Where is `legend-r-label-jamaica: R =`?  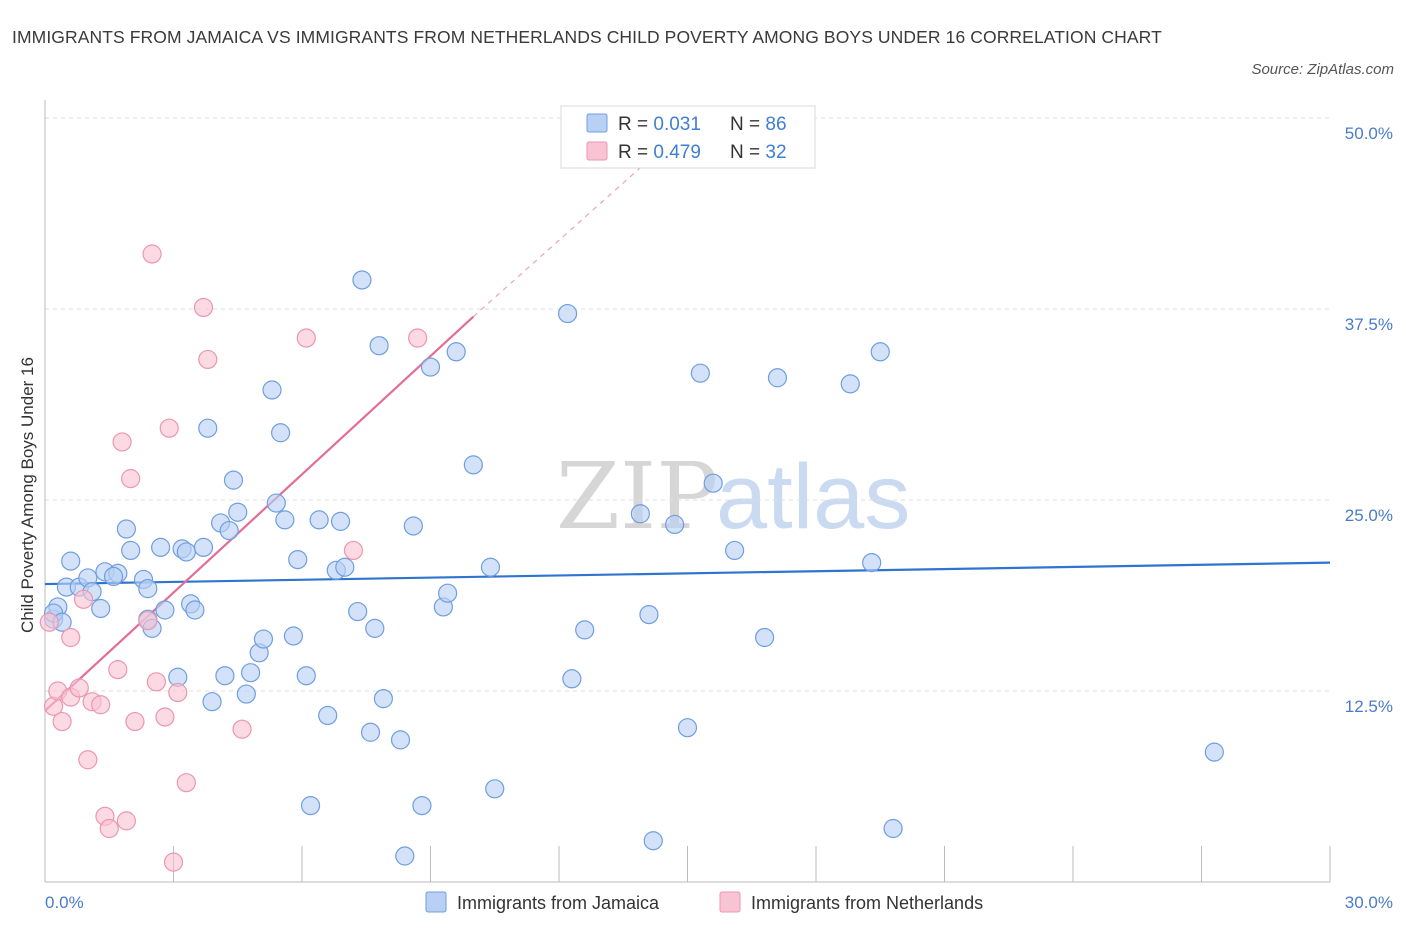 legend-r-label-jamaica: R = is located at coordinates (635, 124).